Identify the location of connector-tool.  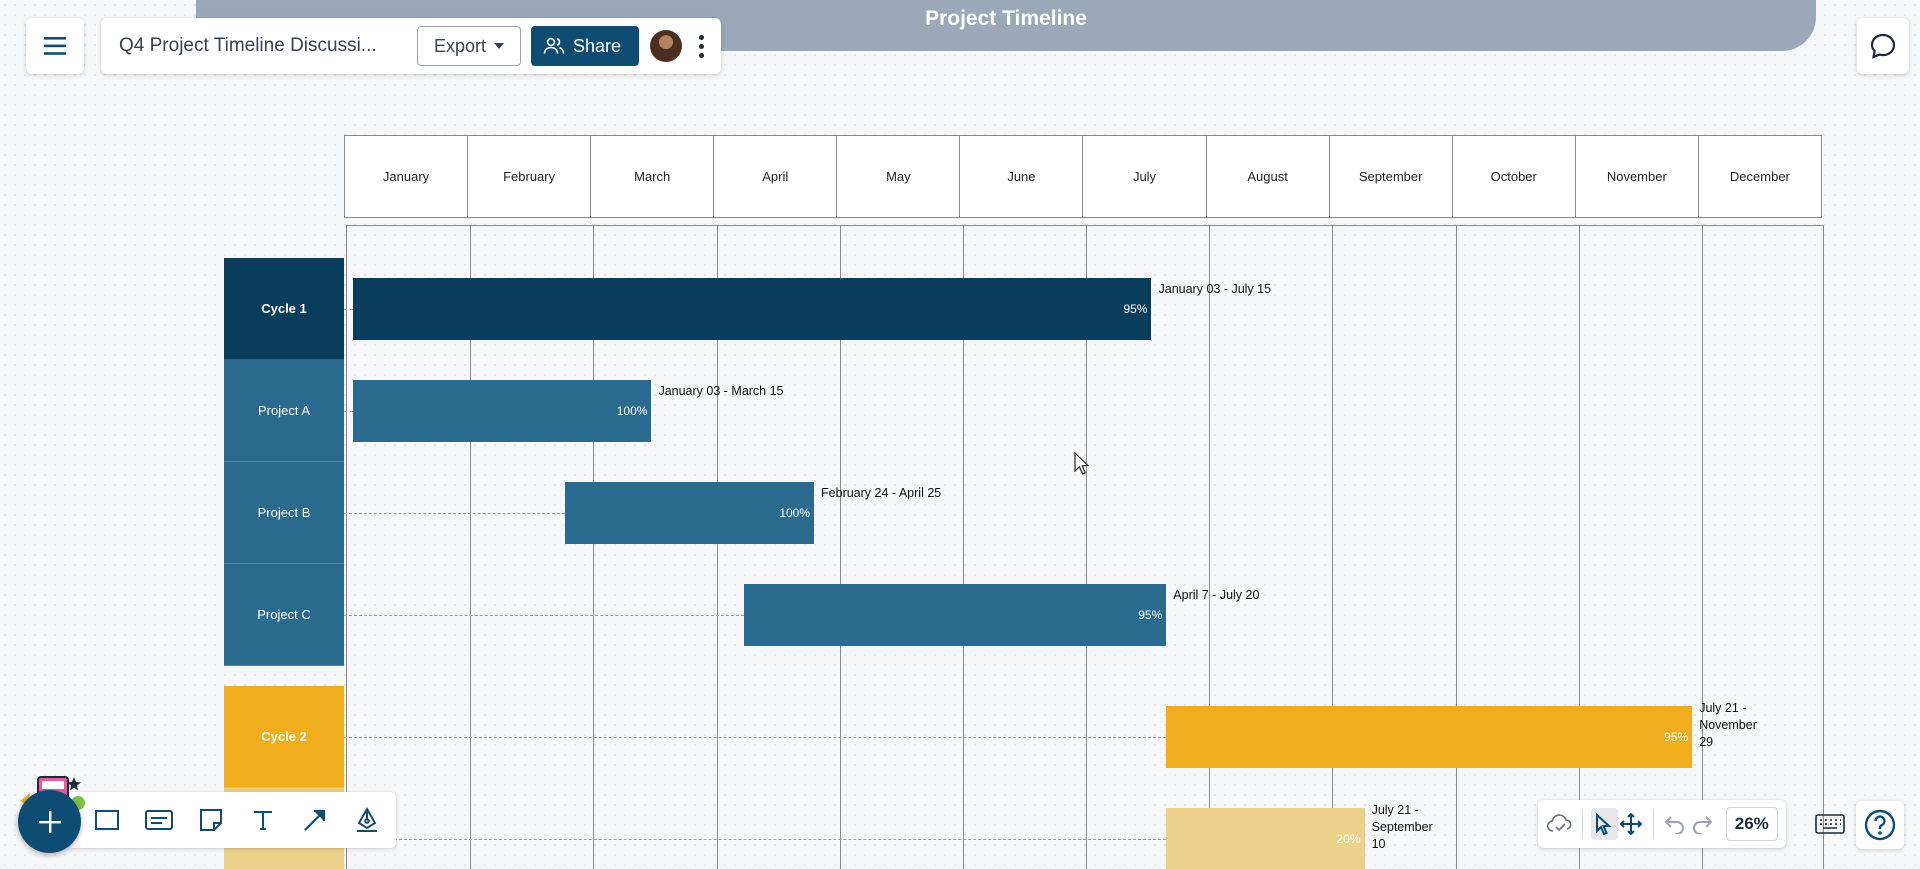
(315, 820).